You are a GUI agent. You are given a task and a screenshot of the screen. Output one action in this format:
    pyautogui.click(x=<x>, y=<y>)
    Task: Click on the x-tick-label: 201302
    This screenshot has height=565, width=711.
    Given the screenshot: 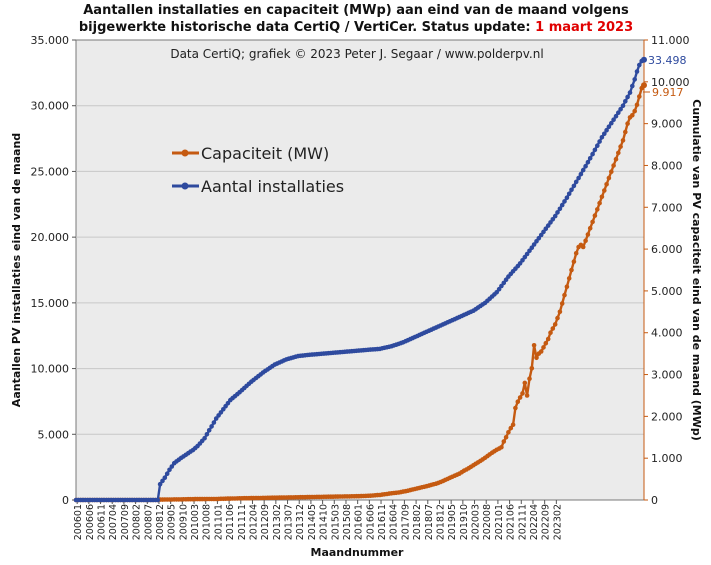 What is the action you would take?
    pyautogui.click(x=277, y=522)
    